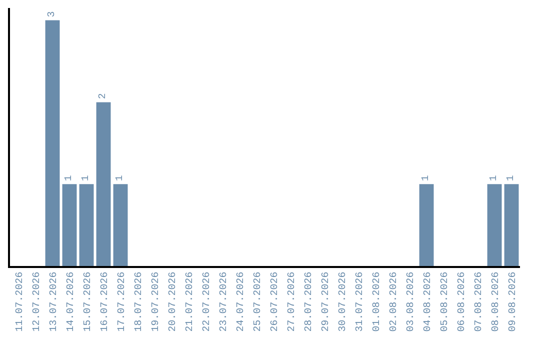  What do you see at coordinates (496, 302) in the screenshot?
I see `x-tick-label: 08.08.2026` at bounding box center [496, 302].